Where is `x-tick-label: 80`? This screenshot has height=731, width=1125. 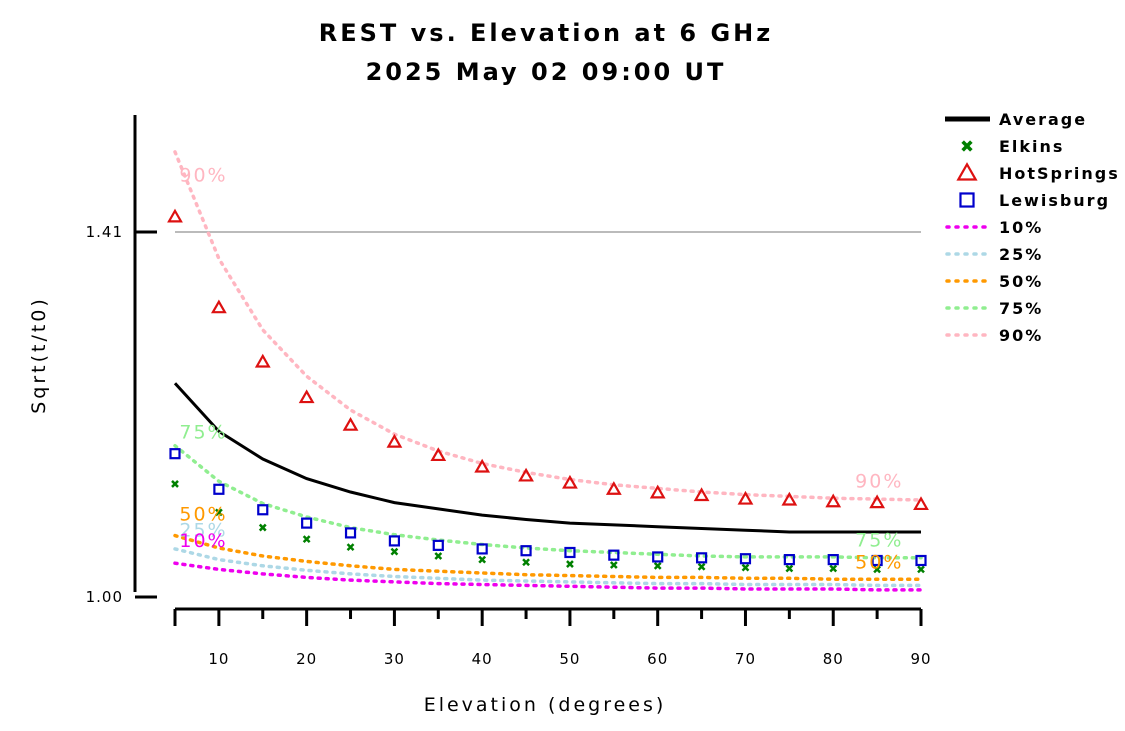
x-tick-label: 80 is located at coordinates (833, 659).